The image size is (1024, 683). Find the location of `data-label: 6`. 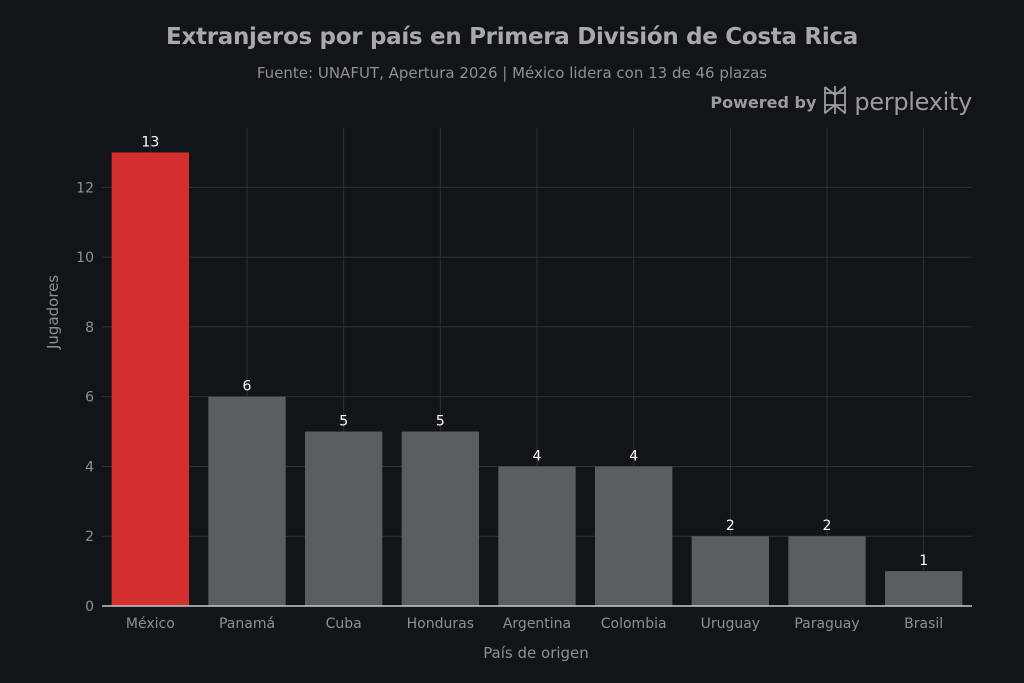

data-label: 6 is located at coordinates (247, 387).